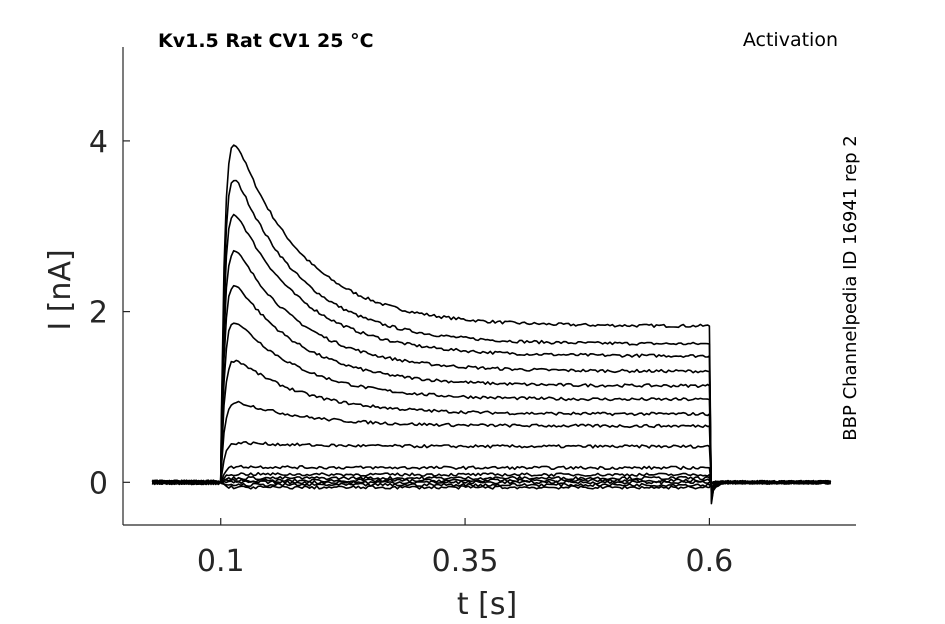  Describe the element at coordinates (98, 313) in the screenshot. I see `y-tick-label: 2` at that location.